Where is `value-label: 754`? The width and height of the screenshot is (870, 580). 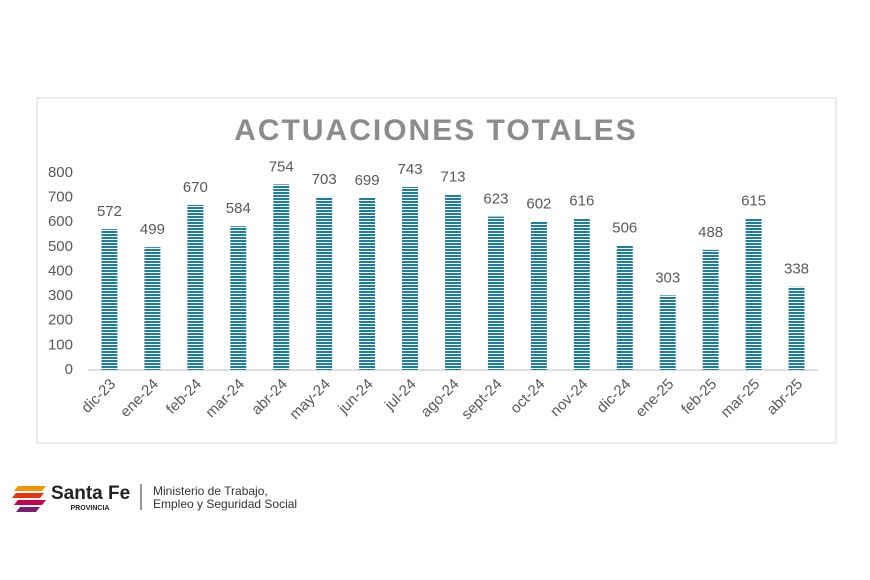 value-label: 754 is located at coordinates (281, 166).